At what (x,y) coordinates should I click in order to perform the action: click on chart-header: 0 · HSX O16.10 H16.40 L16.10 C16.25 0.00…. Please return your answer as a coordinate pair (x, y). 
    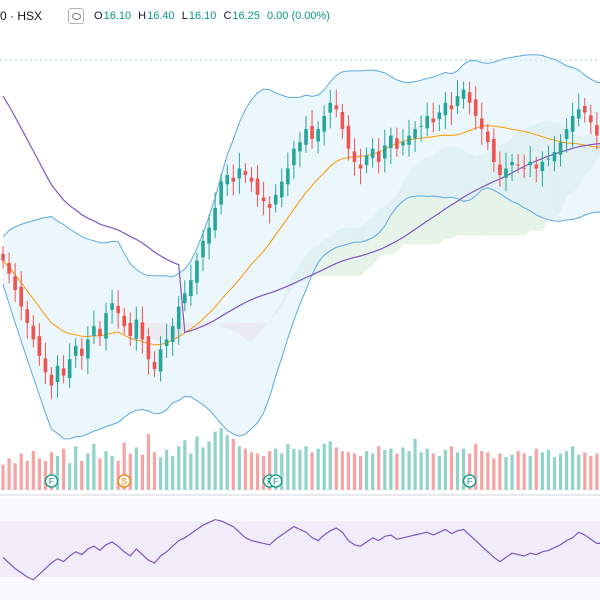
    Looking at the image, I should click on (167, 16).